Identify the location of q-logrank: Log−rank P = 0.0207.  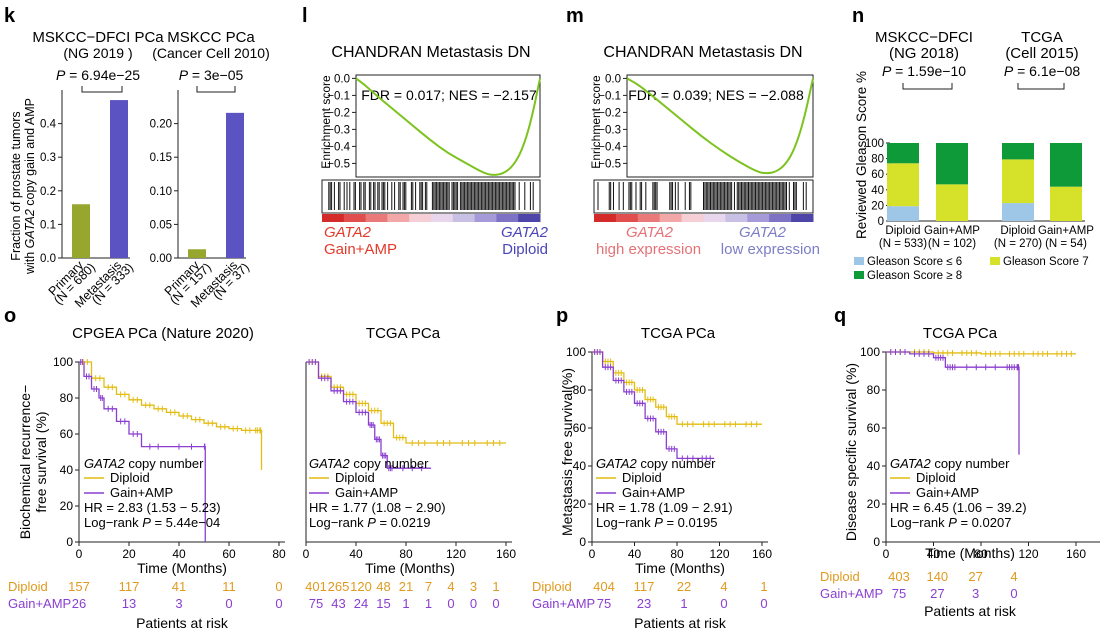
(950, 522).